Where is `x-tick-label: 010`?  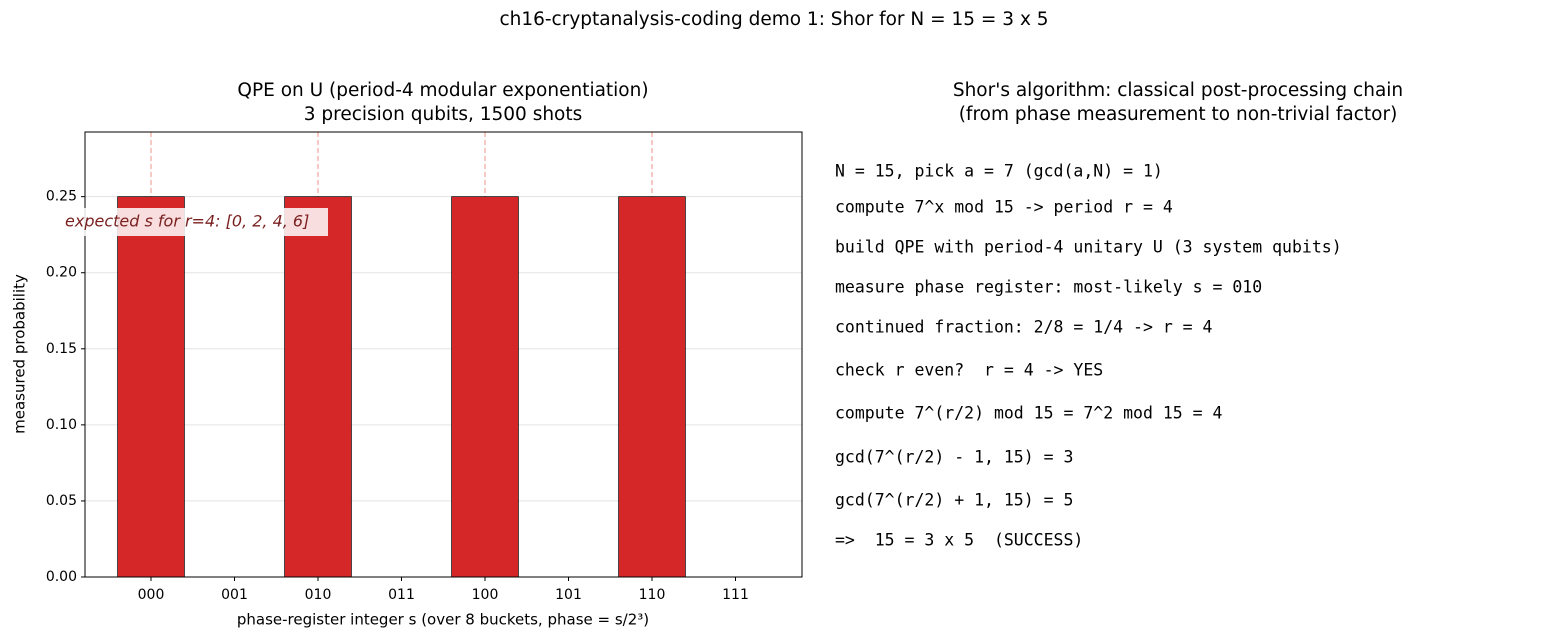
x-tick-label: 010 is located at coordinates (318, 595).